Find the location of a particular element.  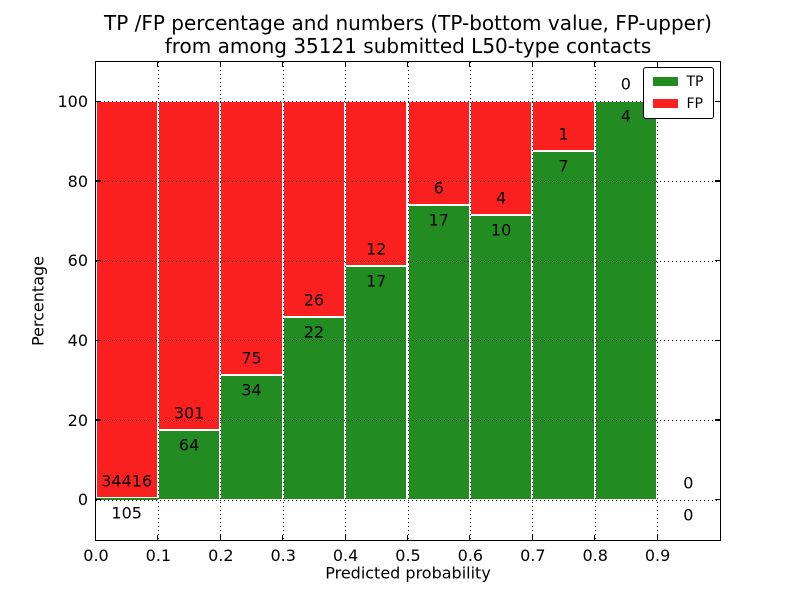

y-tick-label: 80 is located at coordinates (77, 181).